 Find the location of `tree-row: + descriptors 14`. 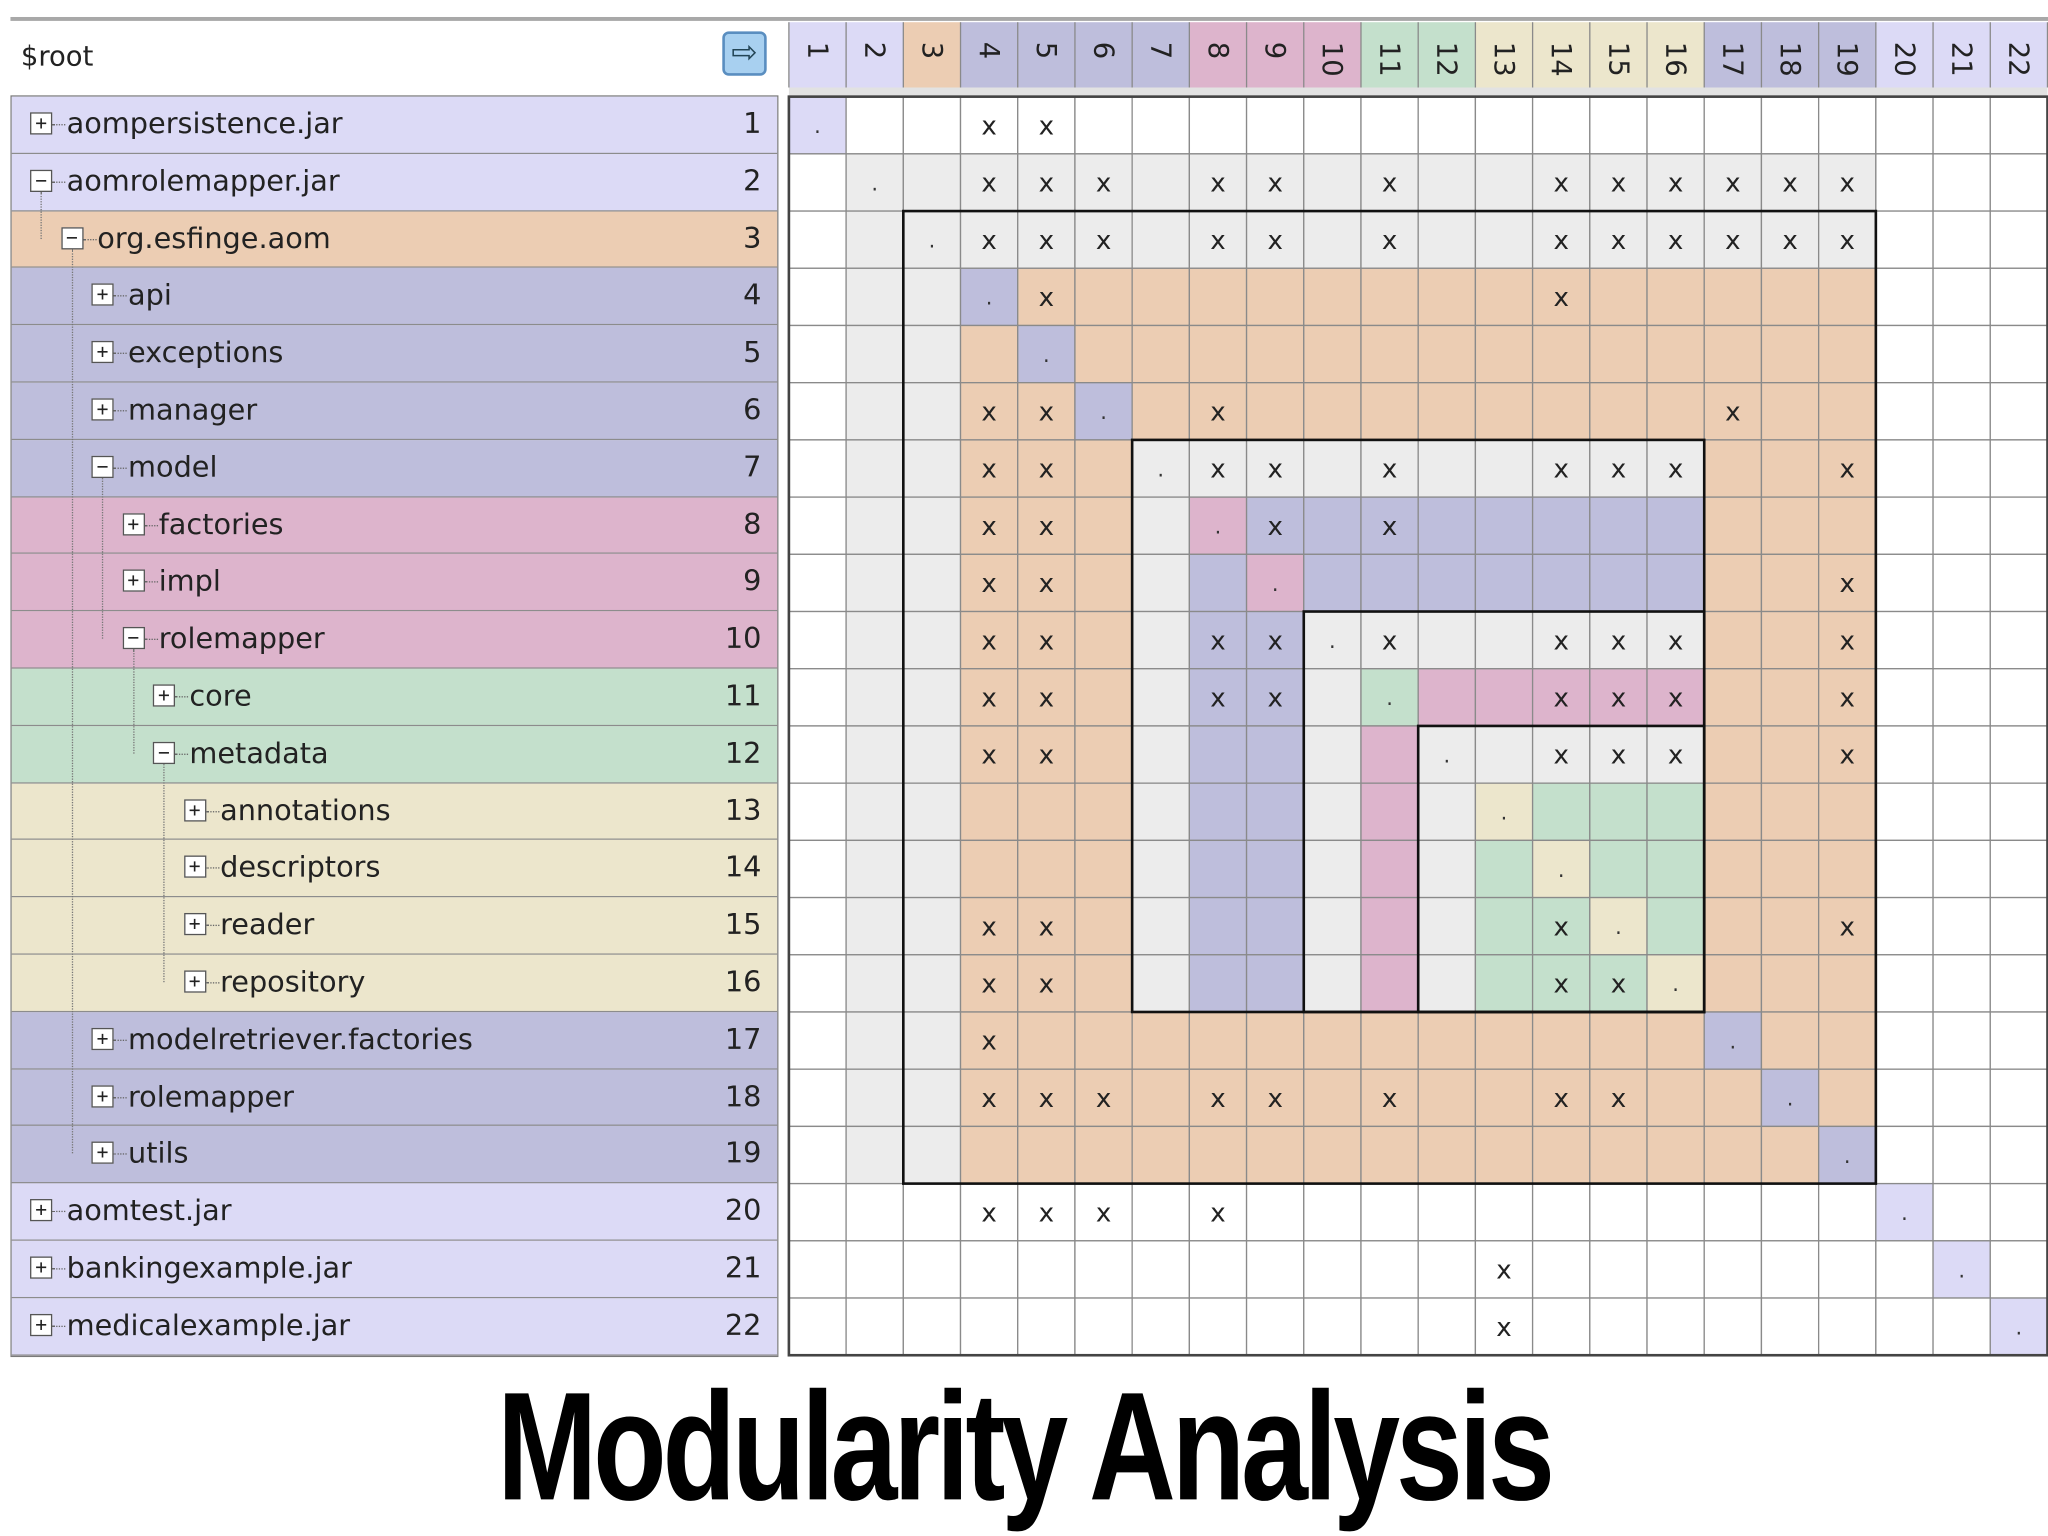

tree-row: + descriptors 14 is located at coordinates (394, 869).